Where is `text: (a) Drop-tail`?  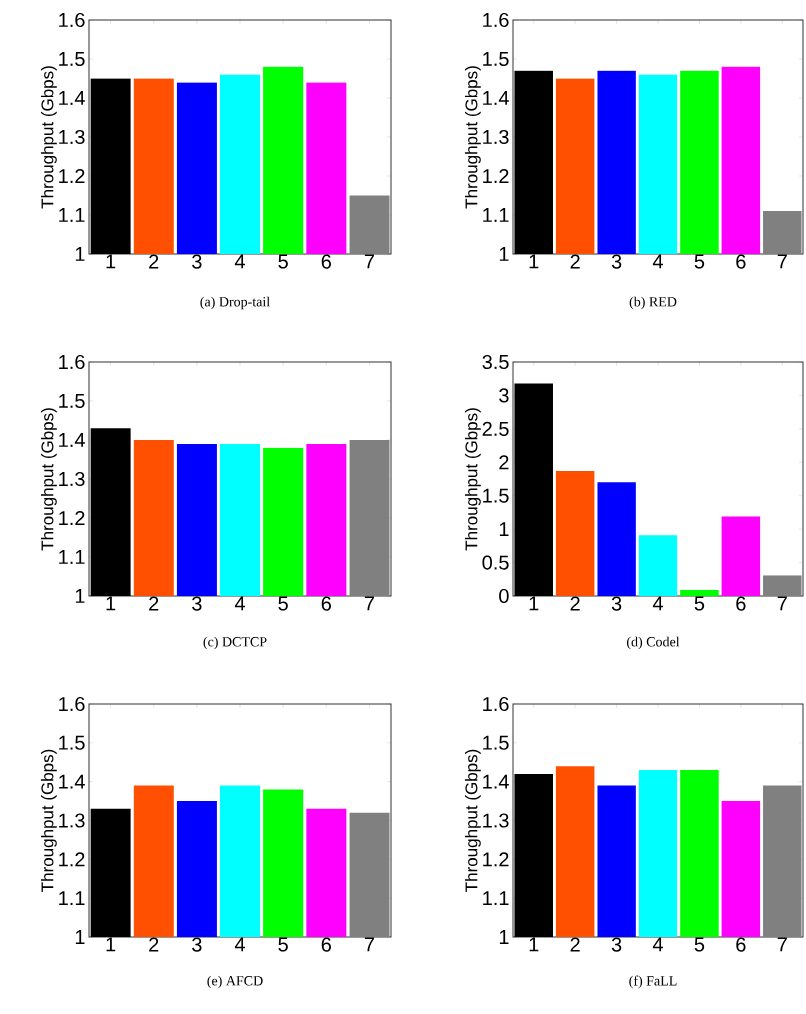 text: (a) Drop-tail is located at coordinates (235, 303).